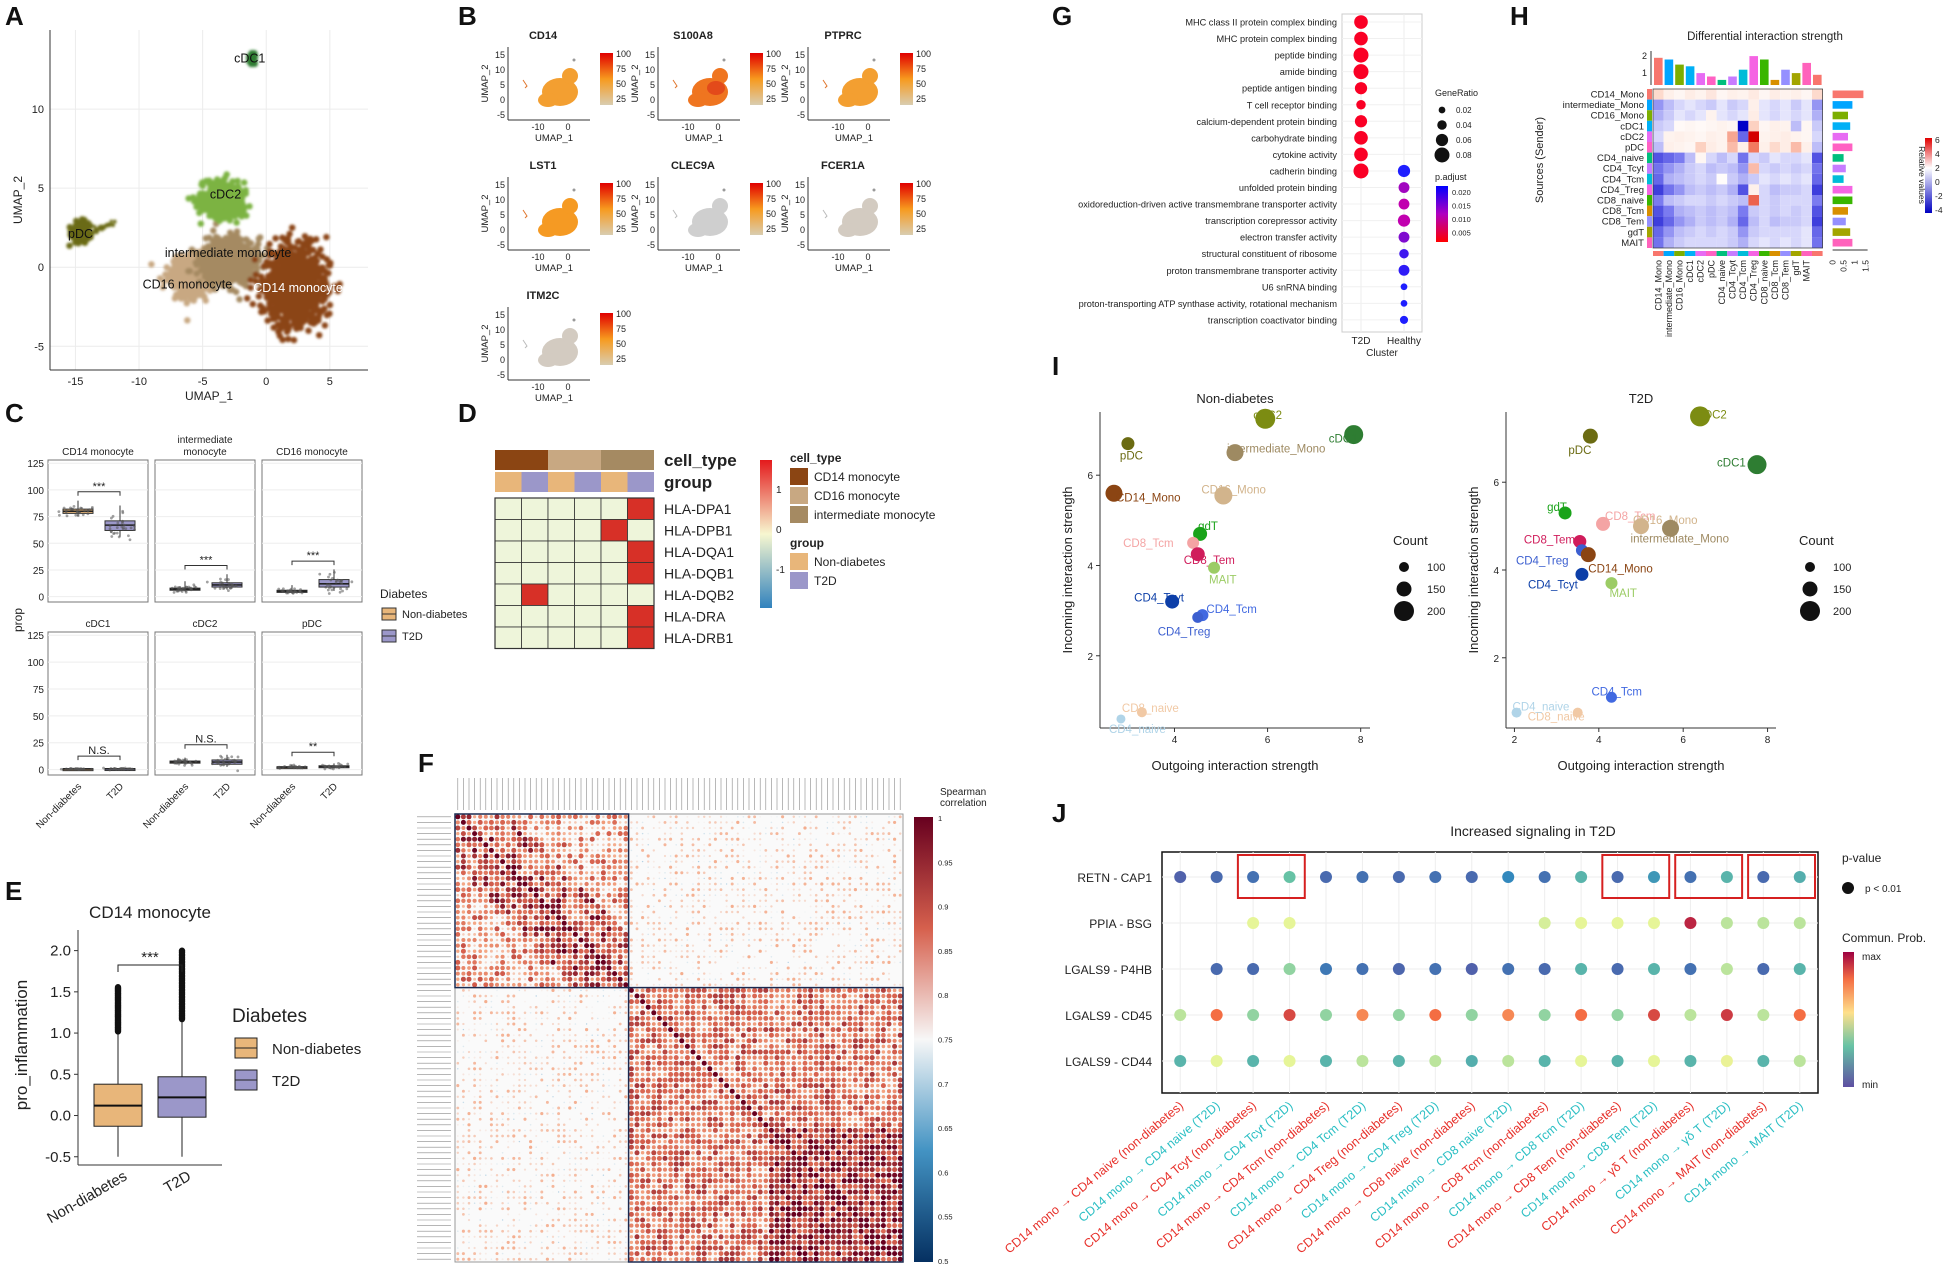 This screenshot has height=1272, width=1949. Describe the element at coordinates (651, 115) in the screenshot. I see `y-tick-label: -5` at that location.